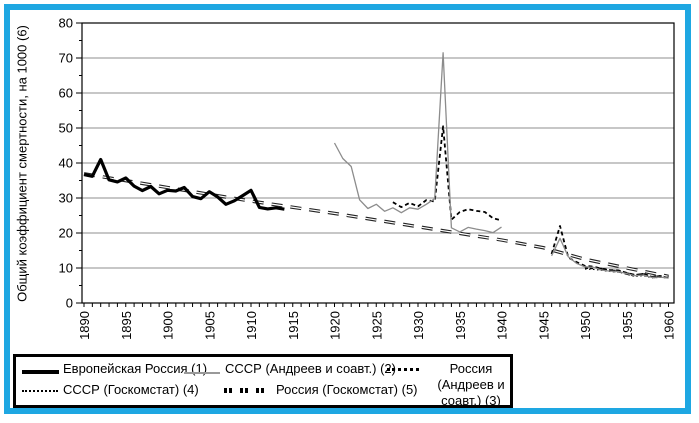 The width and height of the screenshot is (699, 423). I want to click on legend-label-eur-russia: Европейская Россия (1), so click(135, 368).